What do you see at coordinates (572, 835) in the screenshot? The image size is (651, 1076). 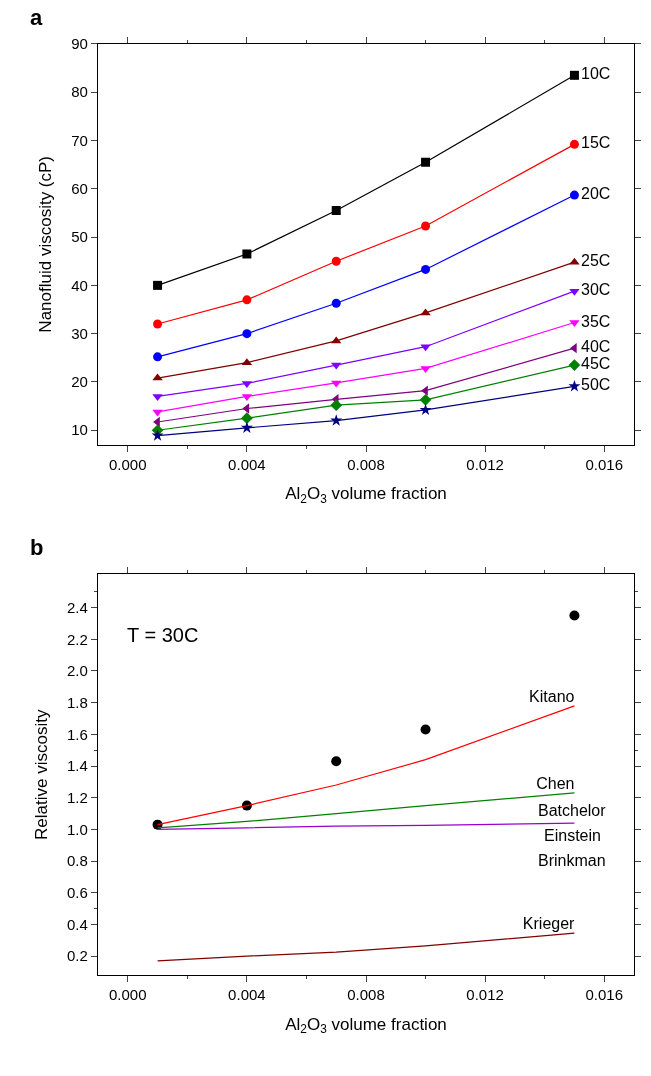 I see `annotation: Einstein` at bounding box center [572, 835].